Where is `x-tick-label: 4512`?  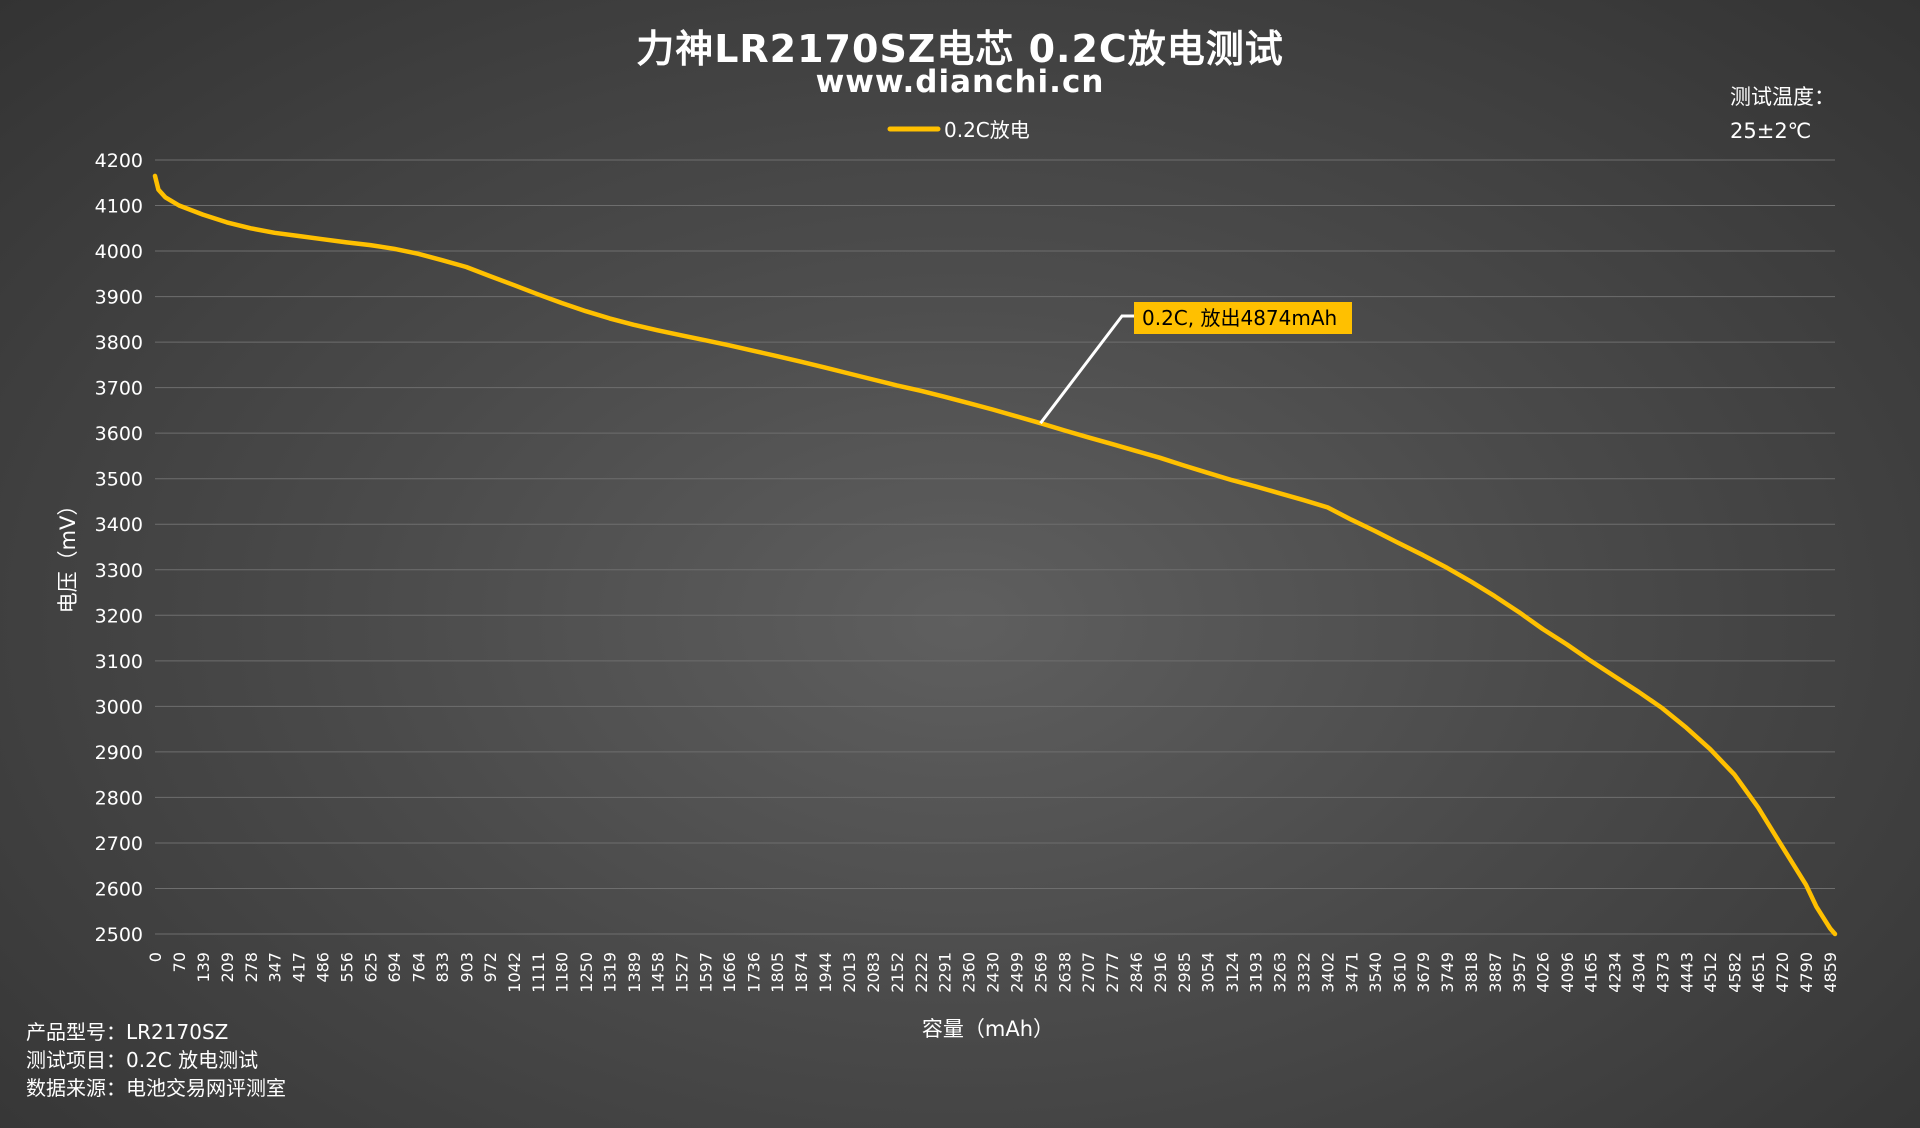
x-tick-label: 4512 is located at coordinates (1710, 972).